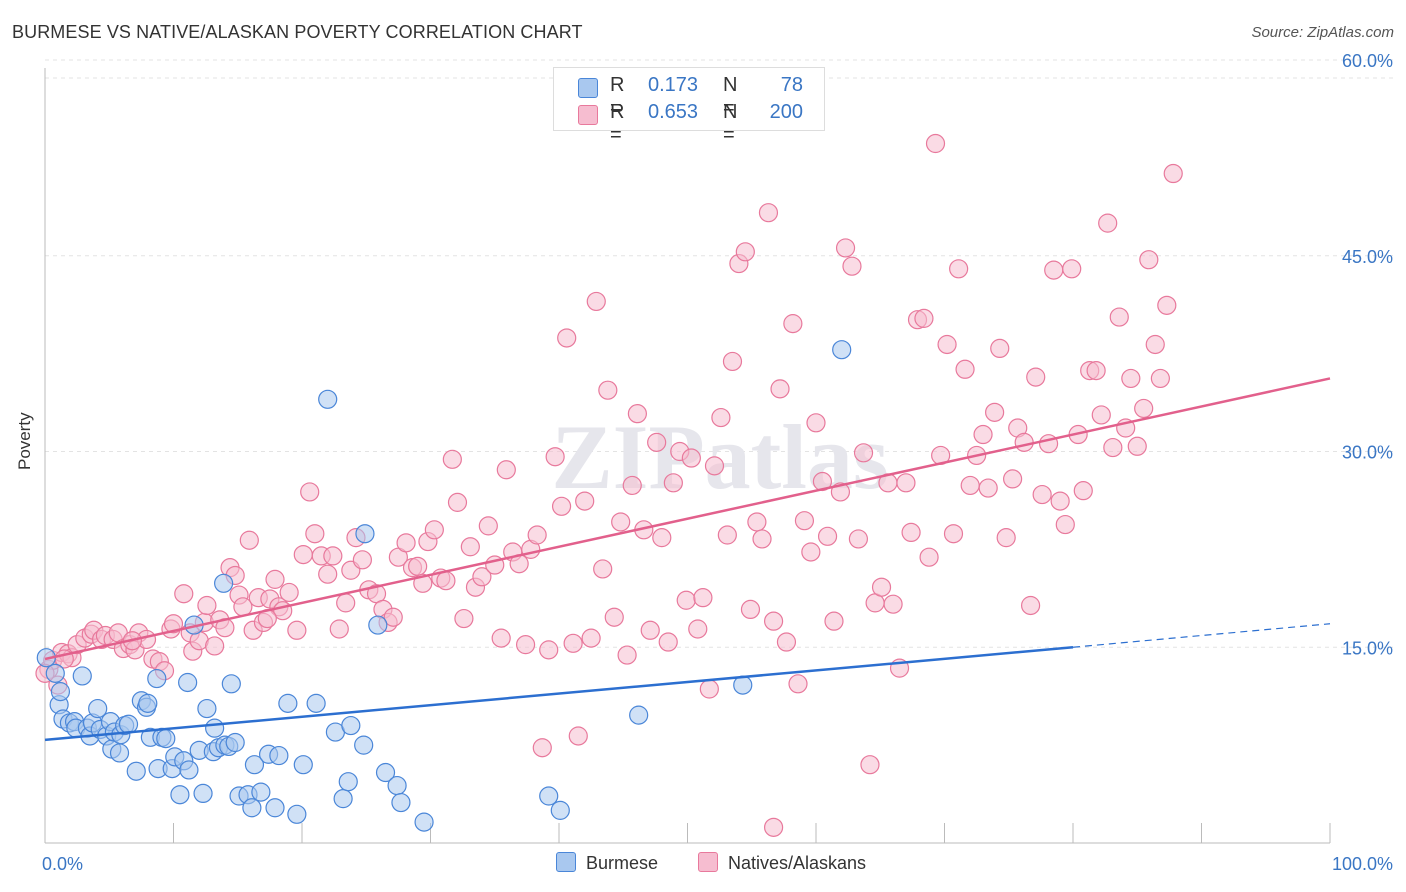 The image size is (1406, 892). What do you see at coordinates (1362, 864) in the screenshot?
I see `x-tick-label: 100.0%` at bounding box center [1362, 864].